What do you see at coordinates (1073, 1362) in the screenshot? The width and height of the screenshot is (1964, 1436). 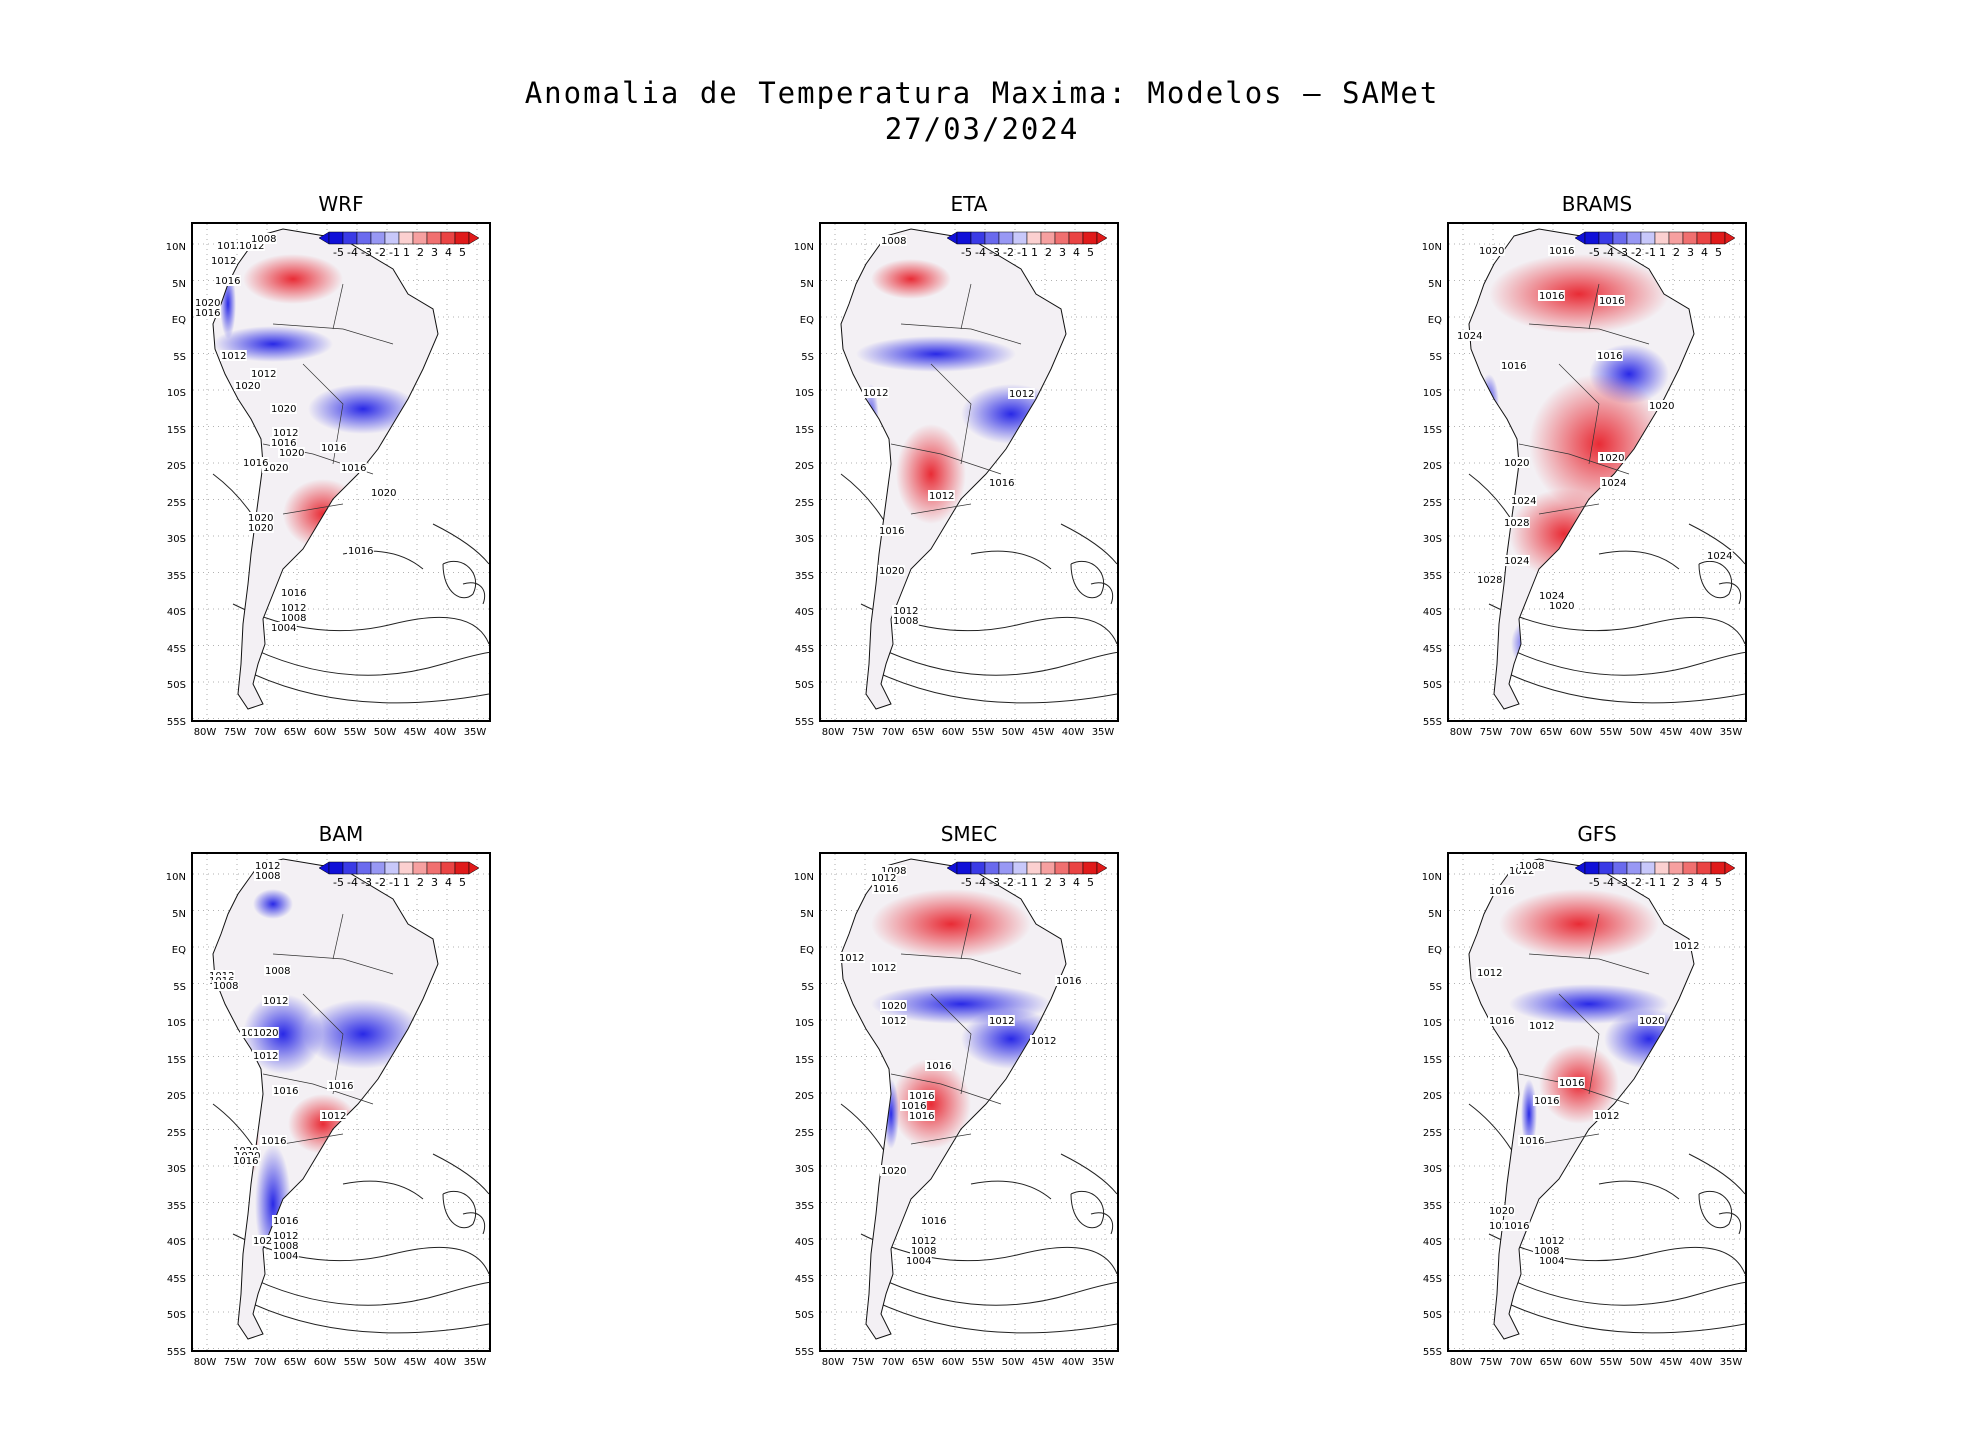 I see `lon-label: 40W` at bounding box center [1073, 1362].